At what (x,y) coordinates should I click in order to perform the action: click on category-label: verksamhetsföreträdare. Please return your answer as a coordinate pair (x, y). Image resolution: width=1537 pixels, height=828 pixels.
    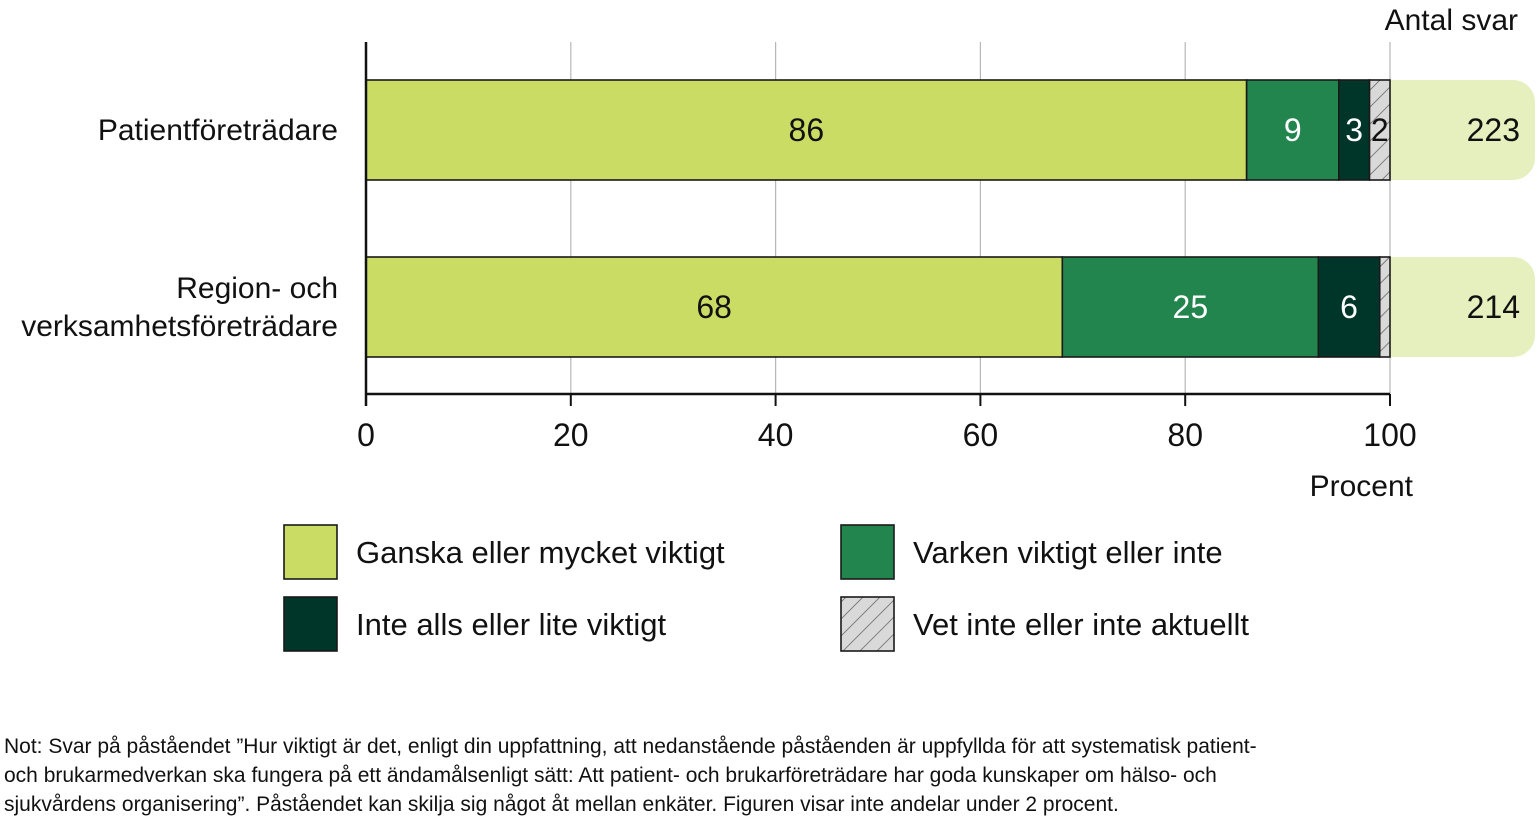
    Looking at the image, I should click on (179, 326).